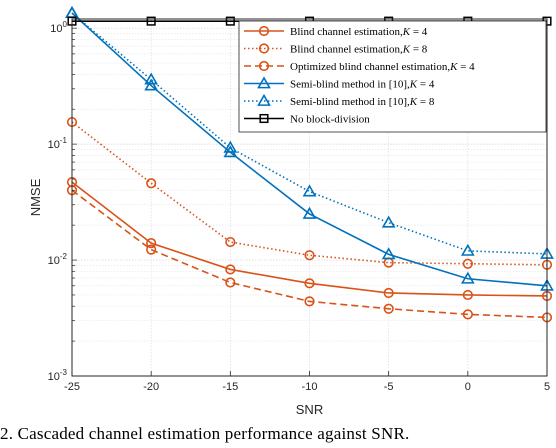 The image size is (556, 448). What do you see at coordinates (359, 32) in the screenshot?
I see `legend-label: Blind channel estimation,K = 4` at bounding box center [359, 32].